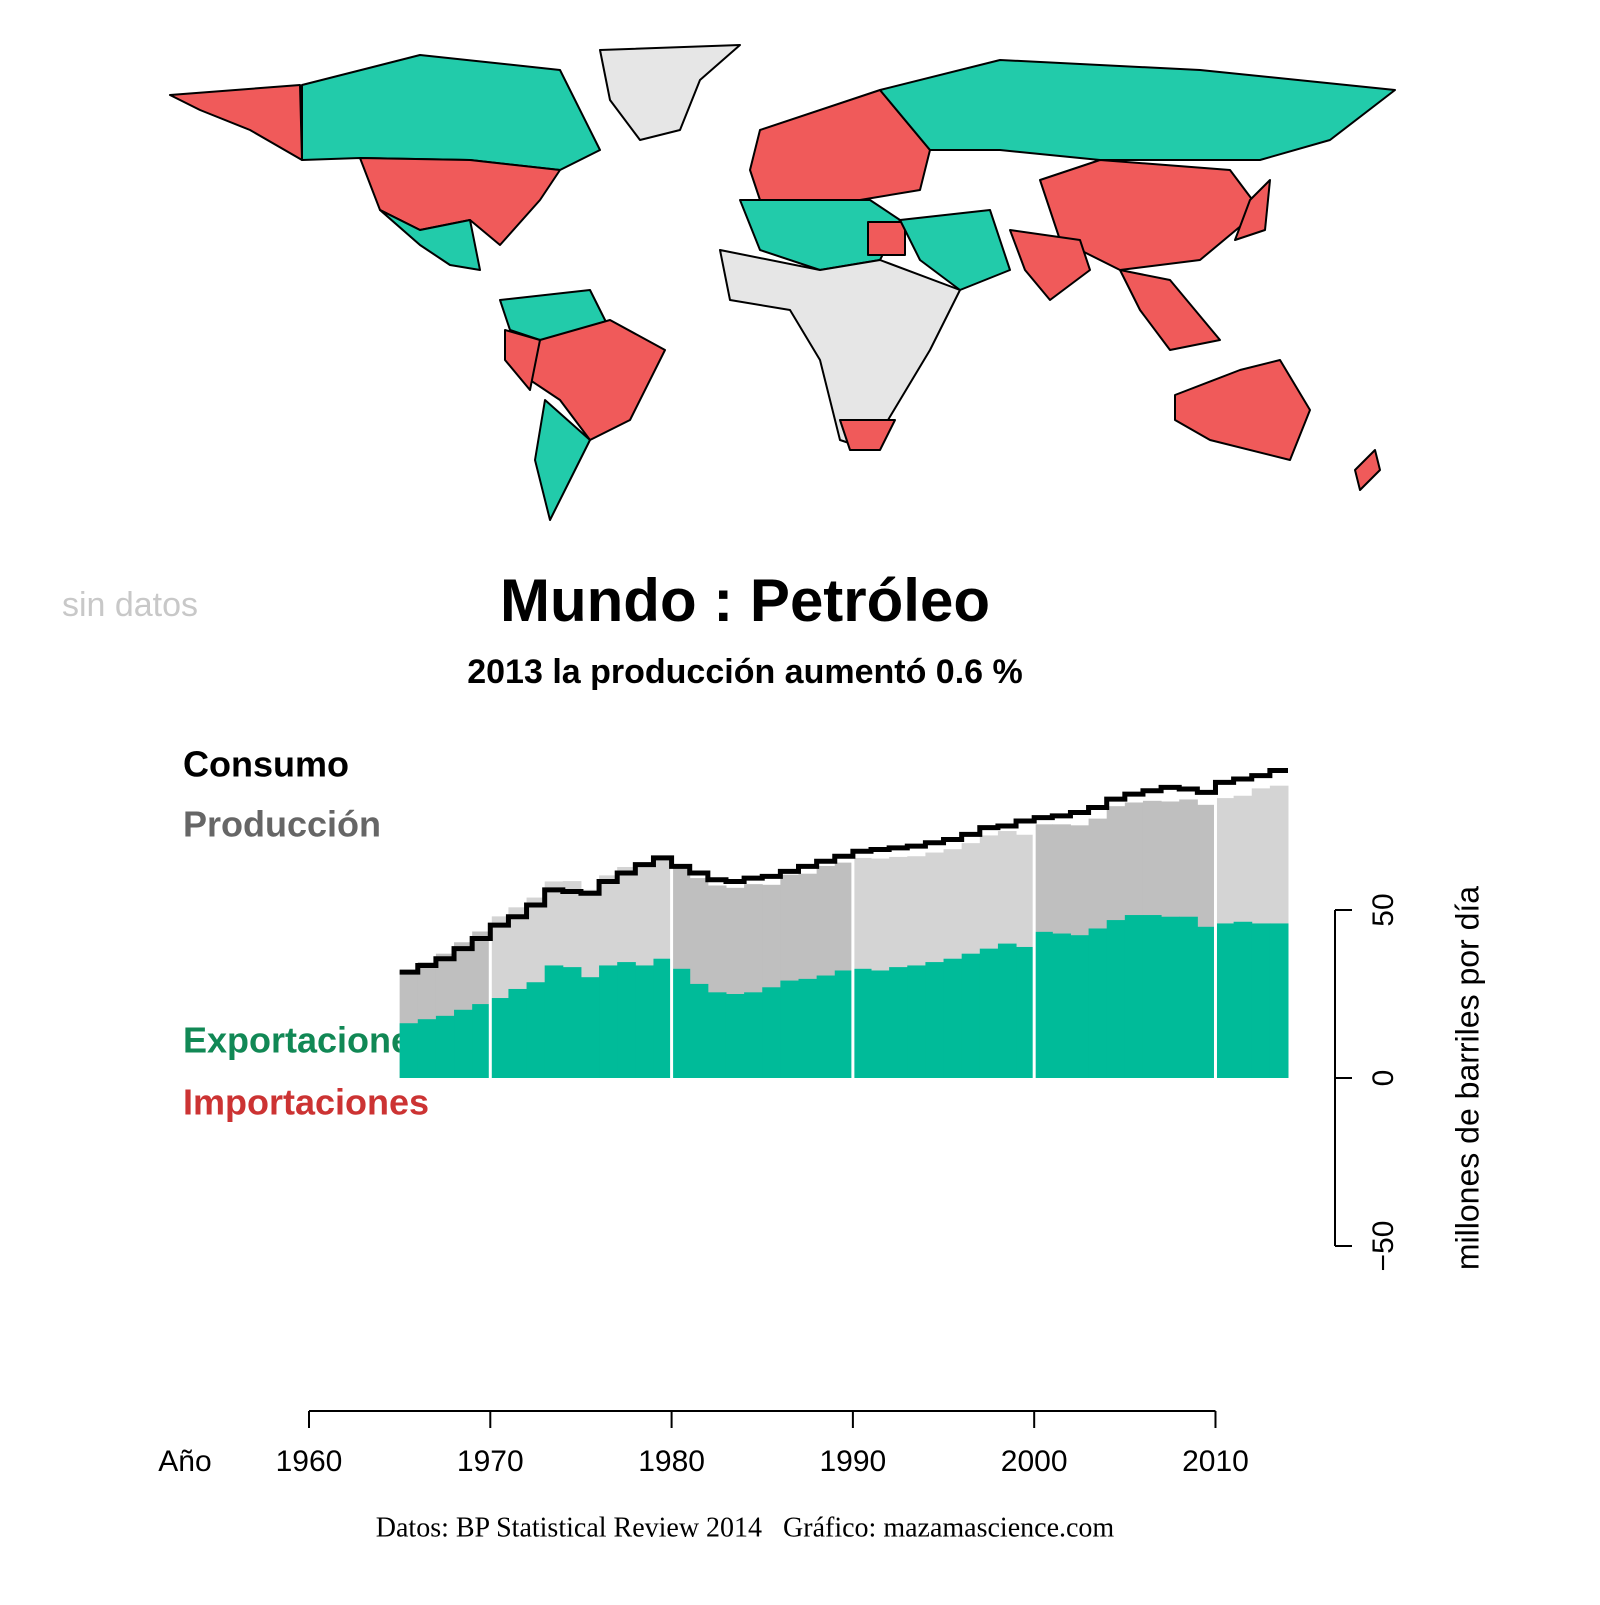  I want to click on legend-entry: Producción, so click(282, 824).